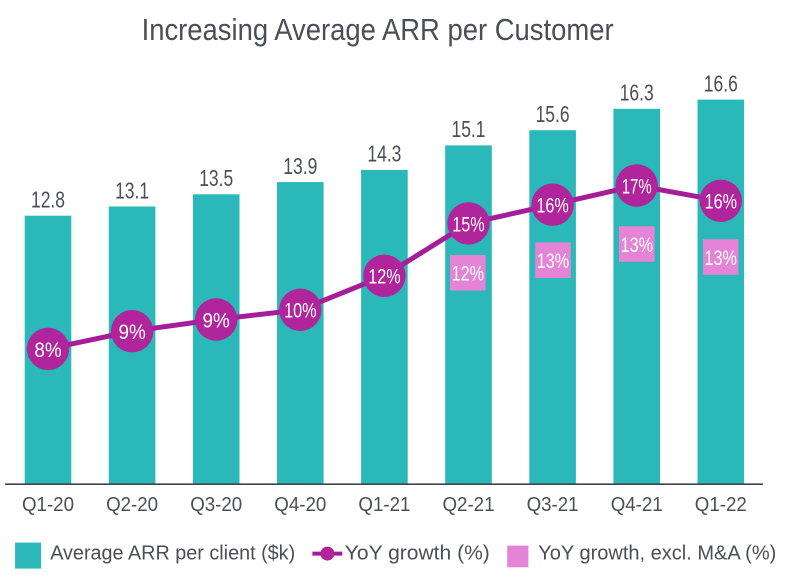 The width and height of the screenshot is (794, 577). I want to click on svg-text: 15%, so click(468, 224).